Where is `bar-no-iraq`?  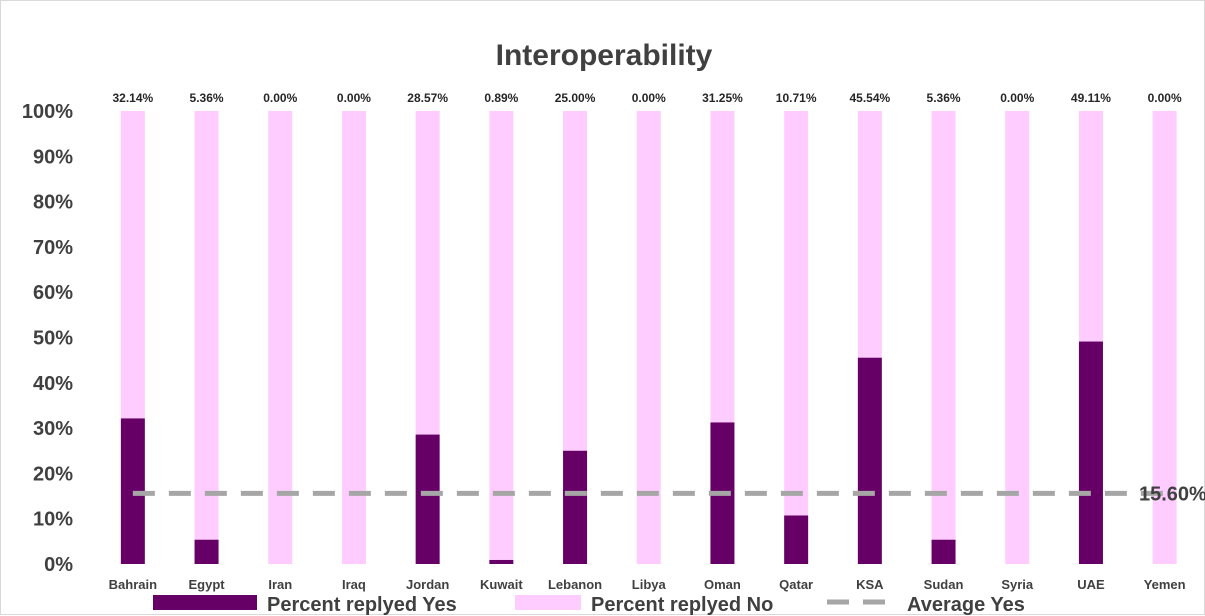
bar-no-iraq is located at coordinates (353, 337).